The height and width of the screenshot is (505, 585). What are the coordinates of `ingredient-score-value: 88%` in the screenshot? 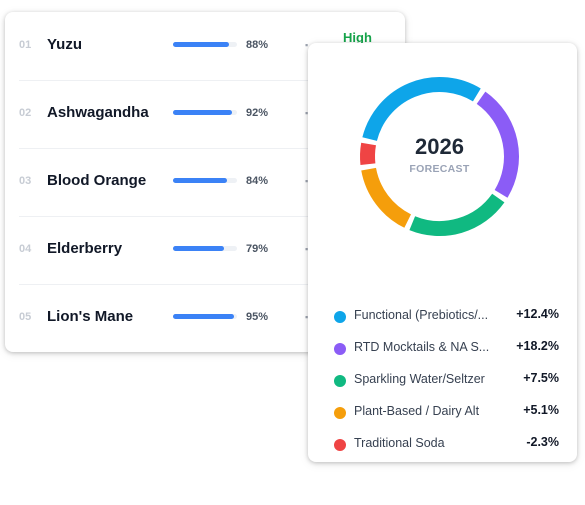 It's located at (257, 45).